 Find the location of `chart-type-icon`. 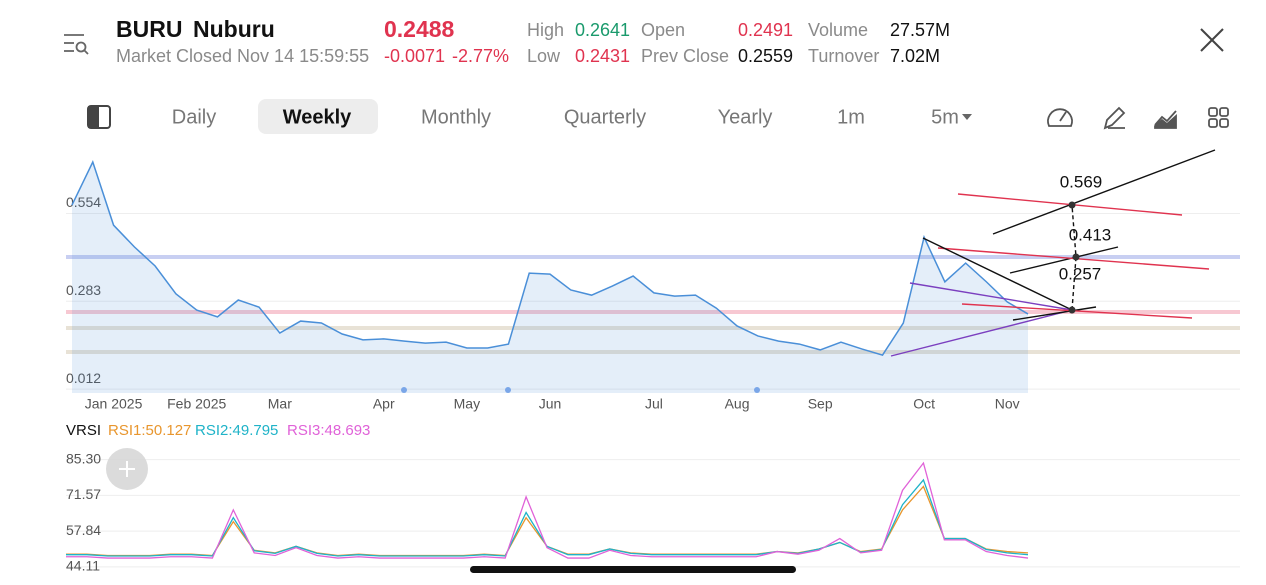

chart-type-icon is located at coordinates (1165, 119).